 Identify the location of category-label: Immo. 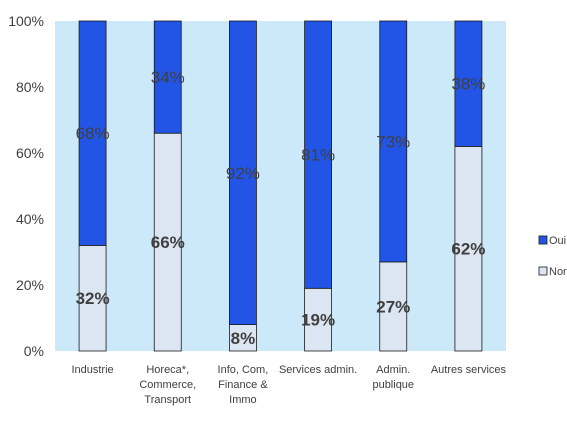
(243, 400).